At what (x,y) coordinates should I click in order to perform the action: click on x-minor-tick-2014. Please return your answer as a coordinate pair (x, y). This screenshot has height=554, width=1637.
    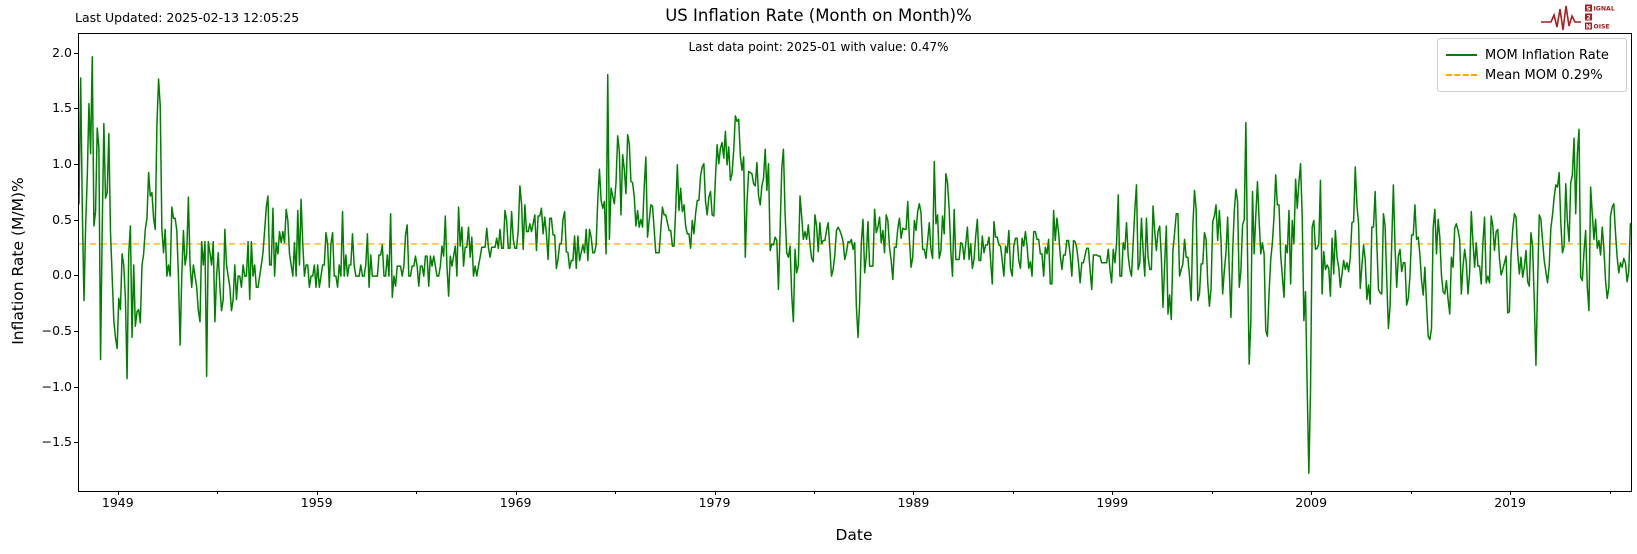
    Looking at the image, I should click on (1411, 492).